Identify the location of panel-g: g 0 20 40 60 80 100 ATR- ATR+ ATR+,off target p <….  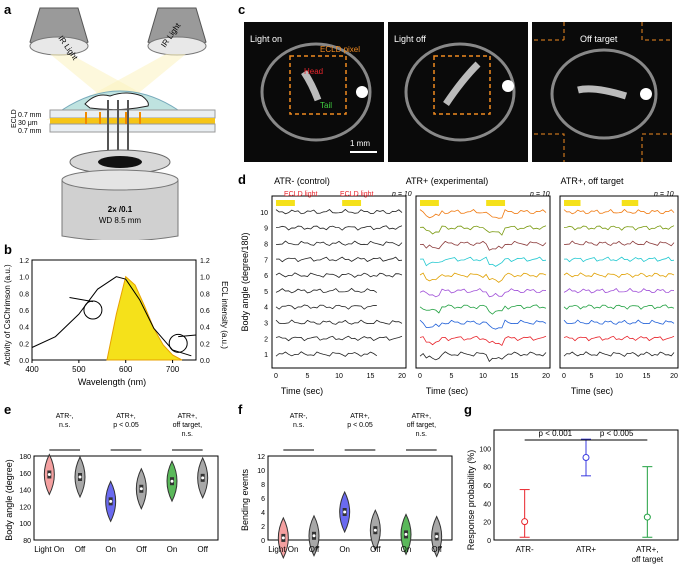
(571, 483).